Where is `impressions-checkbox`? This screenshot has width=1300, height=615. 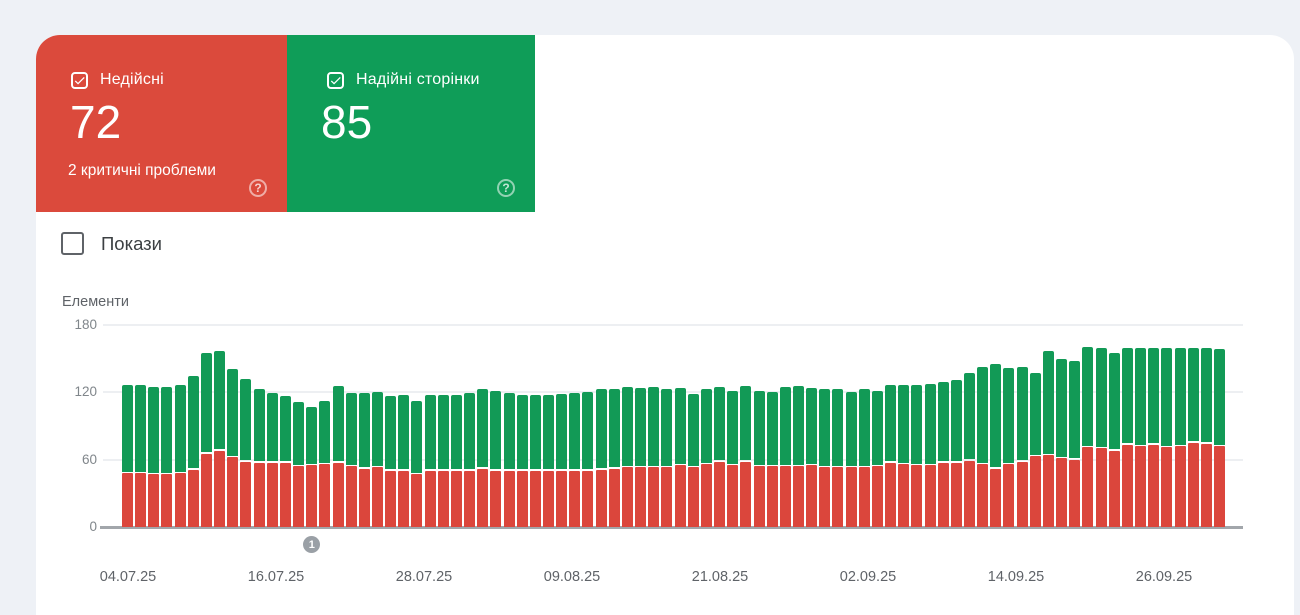 impressions-checkbox is located at coordinates (72, 243).